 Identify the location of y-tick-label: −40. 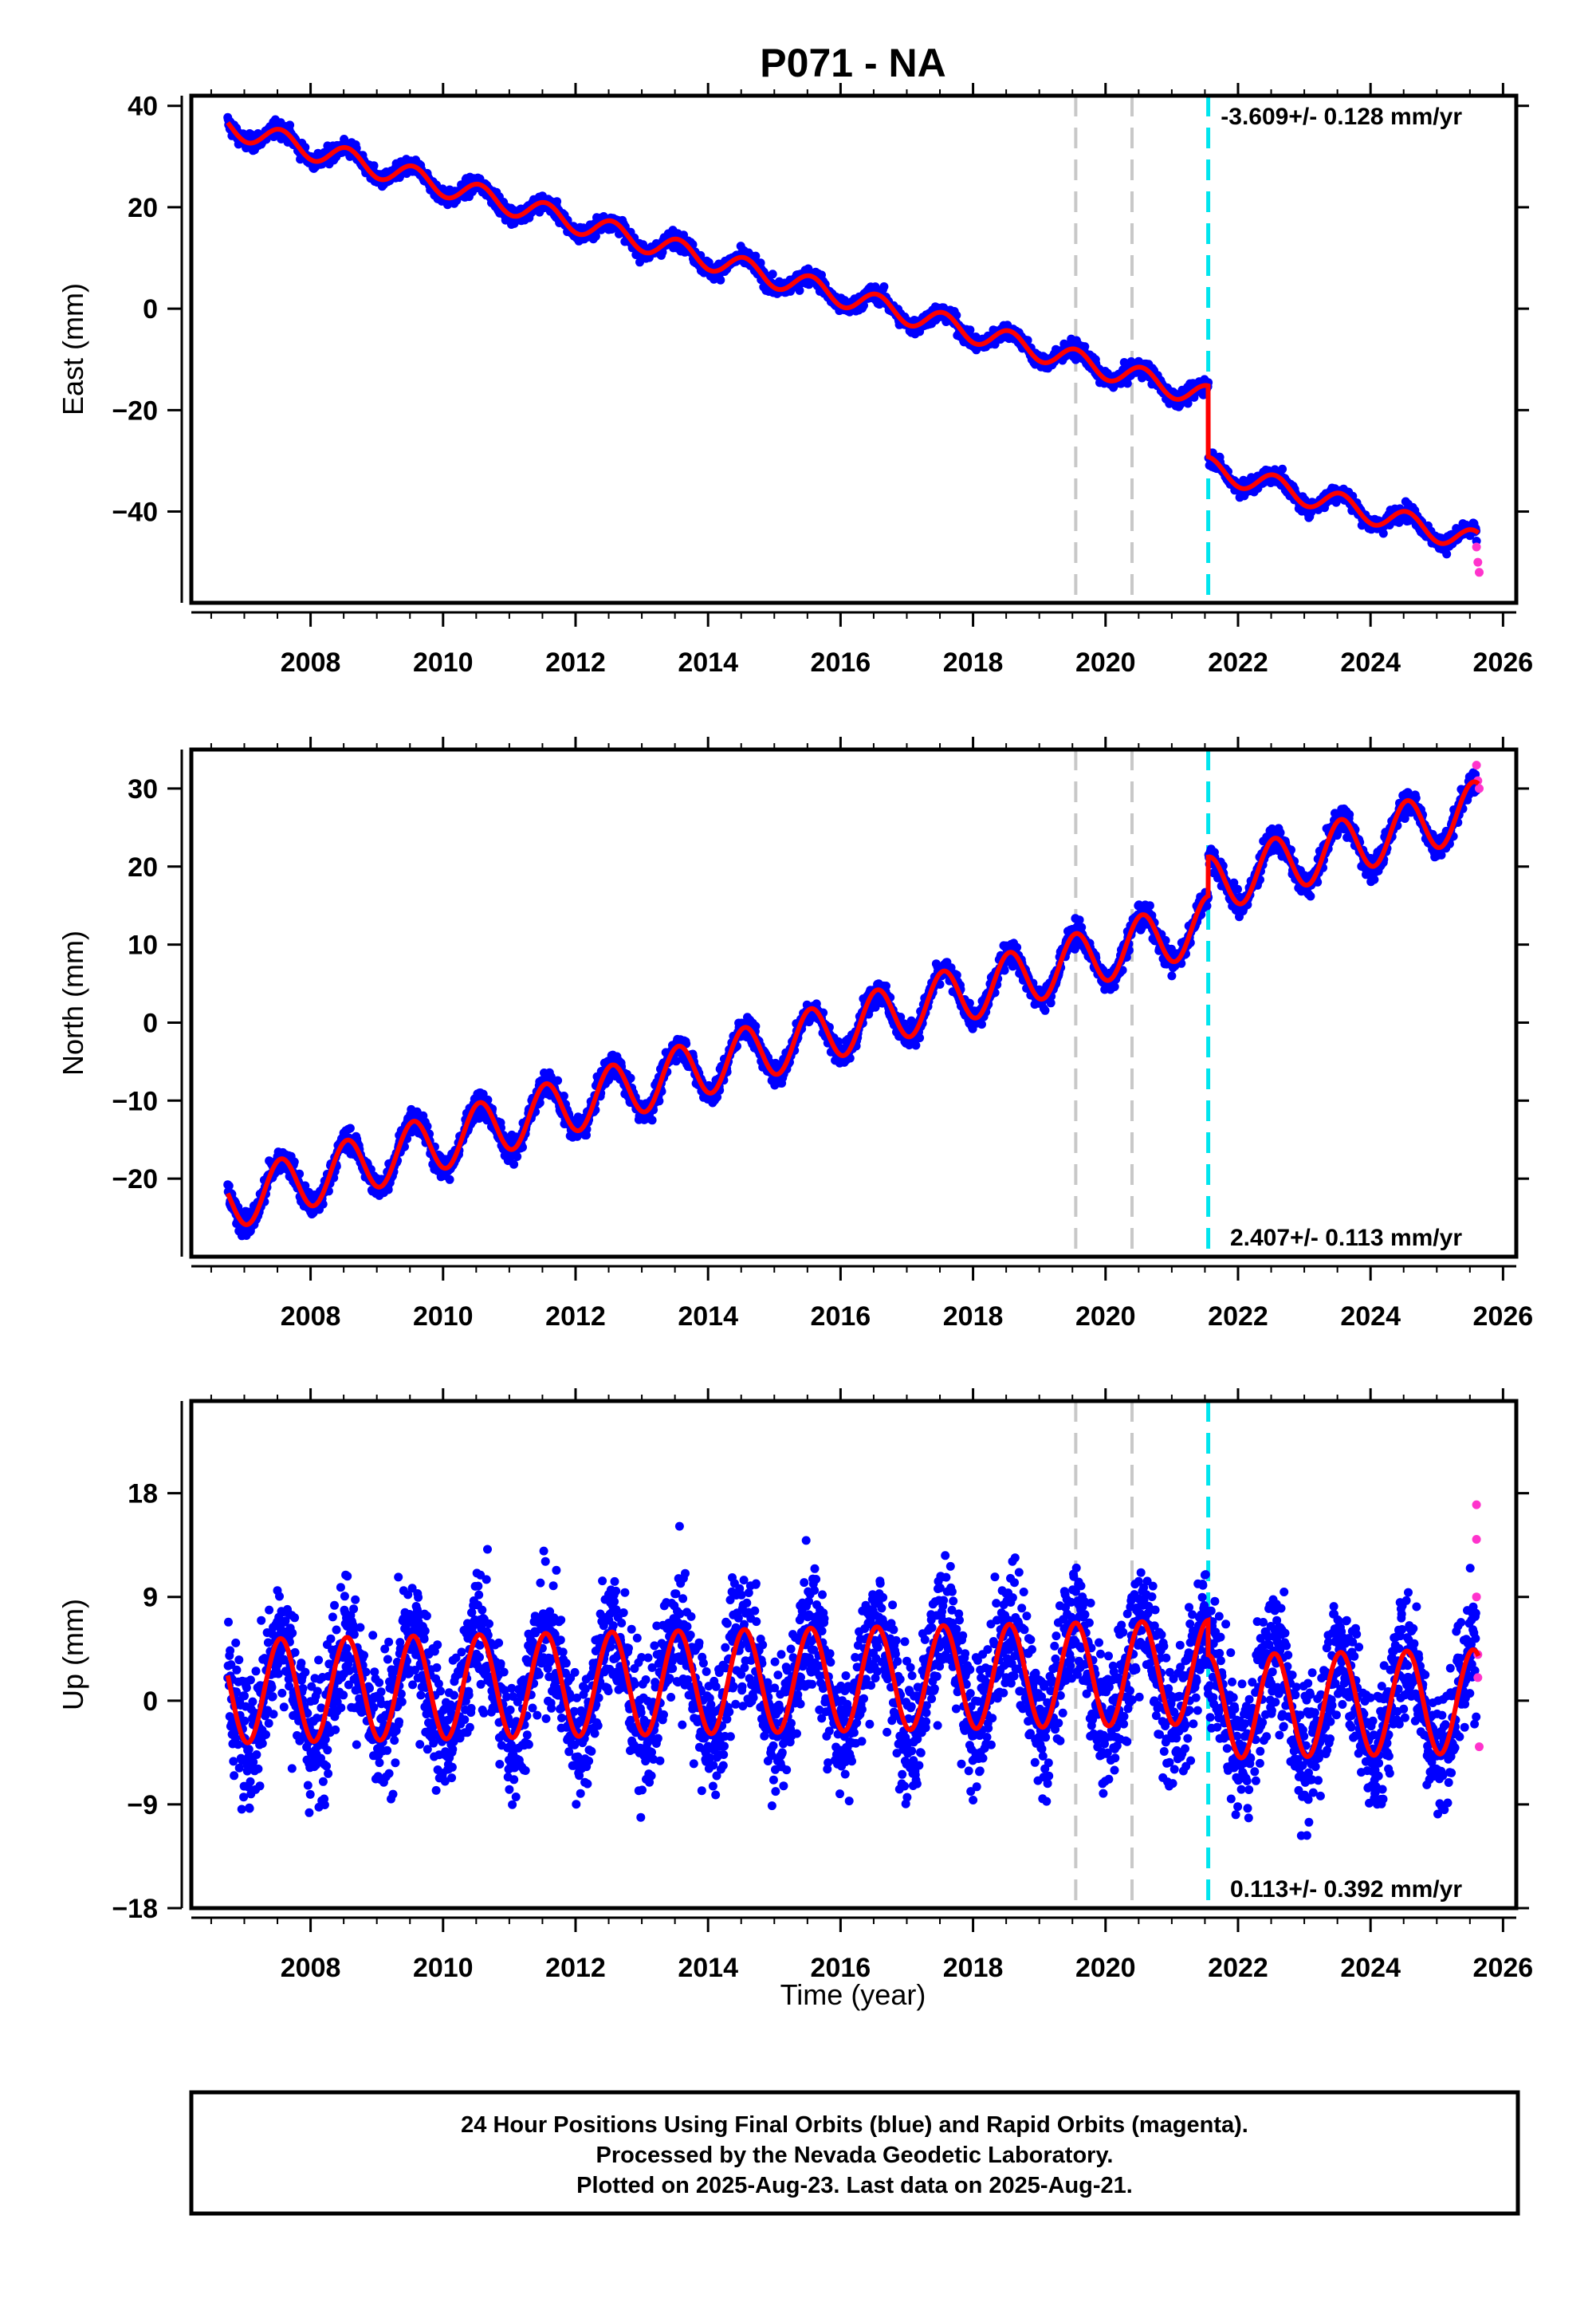
(135, 513).